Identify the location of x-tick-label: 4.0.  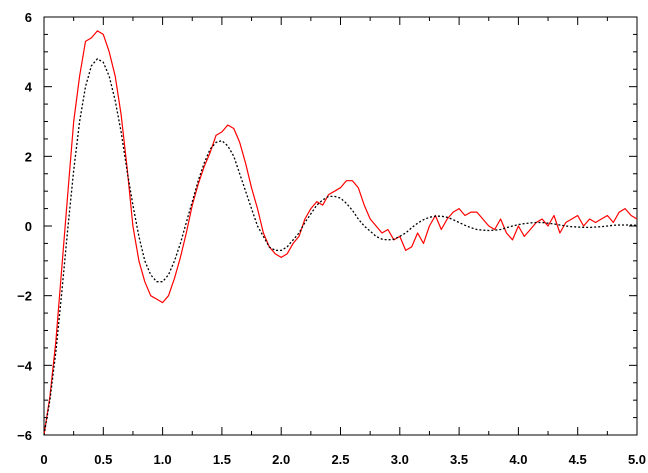
(518, 459).